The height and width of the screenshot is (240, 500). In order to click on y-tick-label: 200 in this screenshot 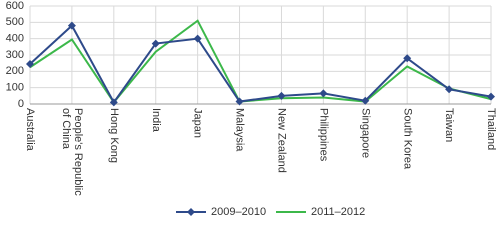, I will do `click(15, 71)`.